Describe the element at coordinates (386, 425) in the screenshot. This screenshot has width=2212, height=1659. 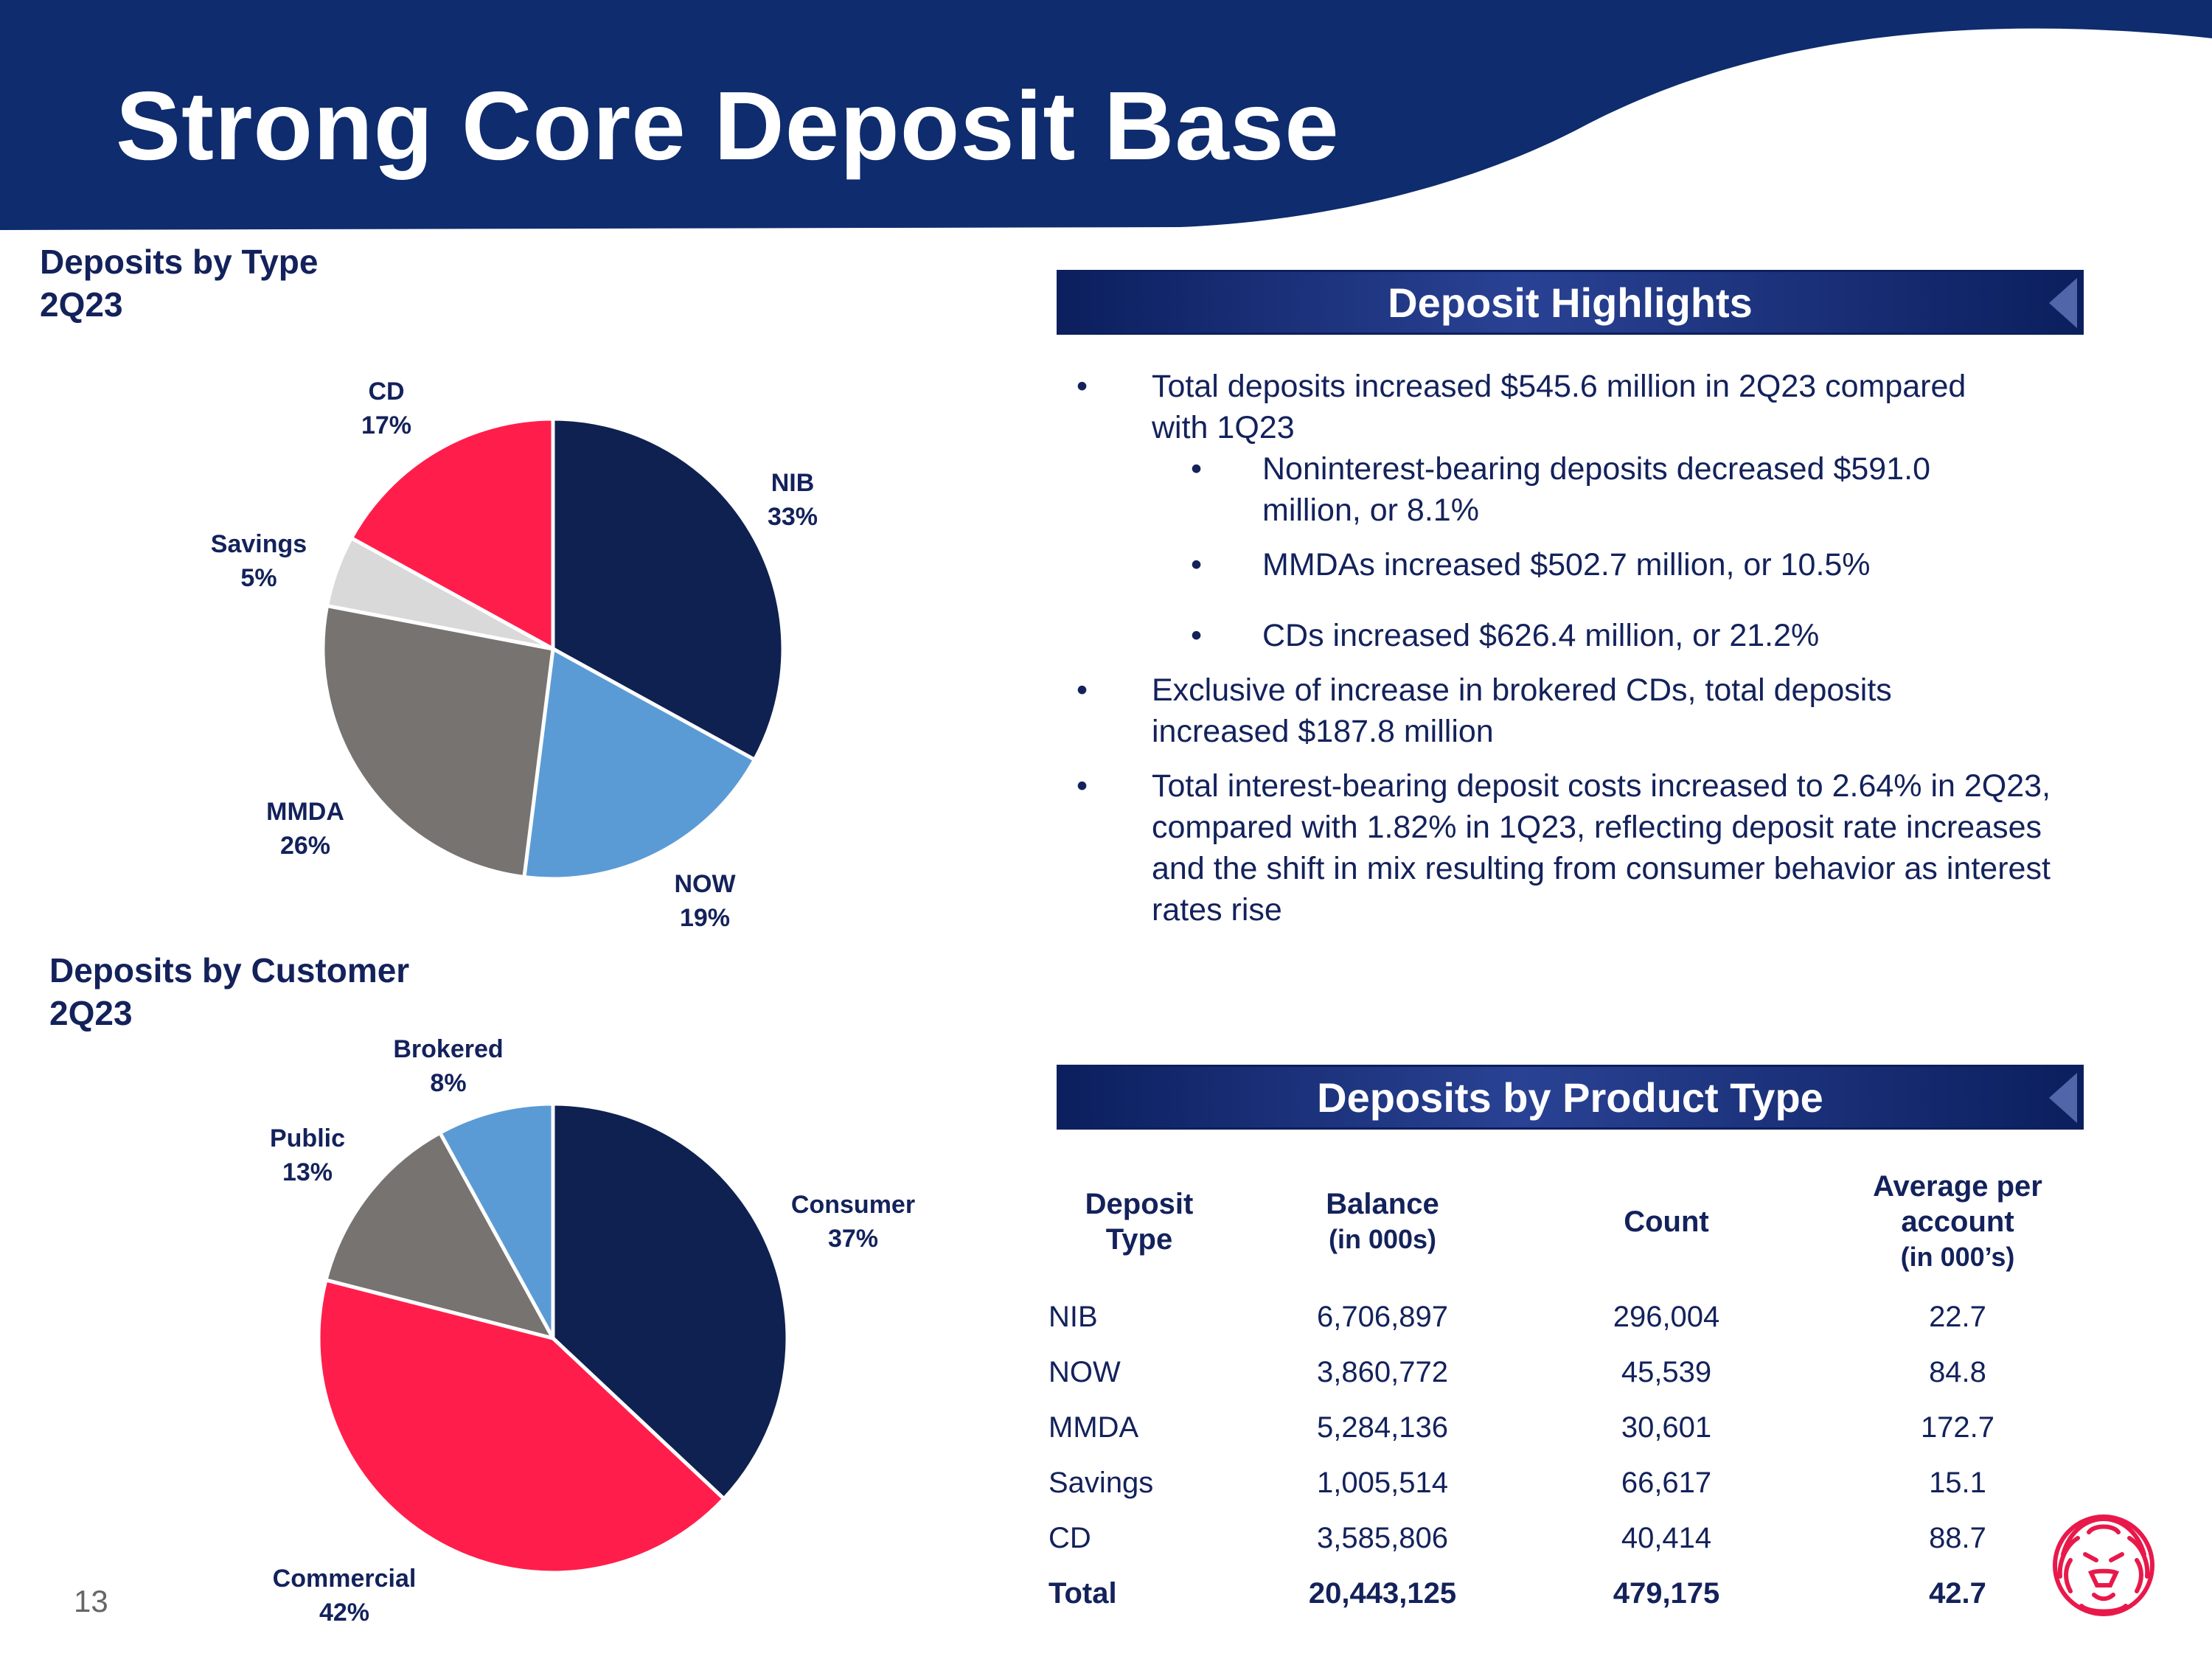
I see `label-cd-pct: 17%` at that location.